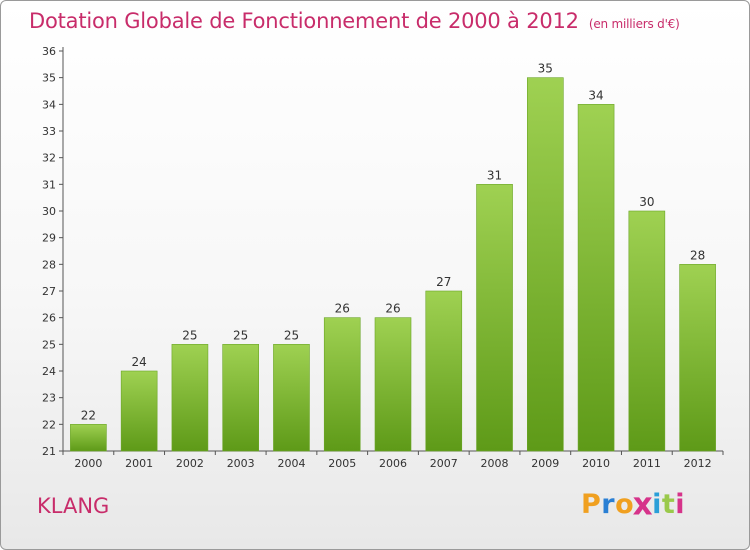 The width and height of the screenshot is (750, 550). Describe the element at coordinates (49, 291) in the screenshot. I see `y-tick-label: 27` at that location.